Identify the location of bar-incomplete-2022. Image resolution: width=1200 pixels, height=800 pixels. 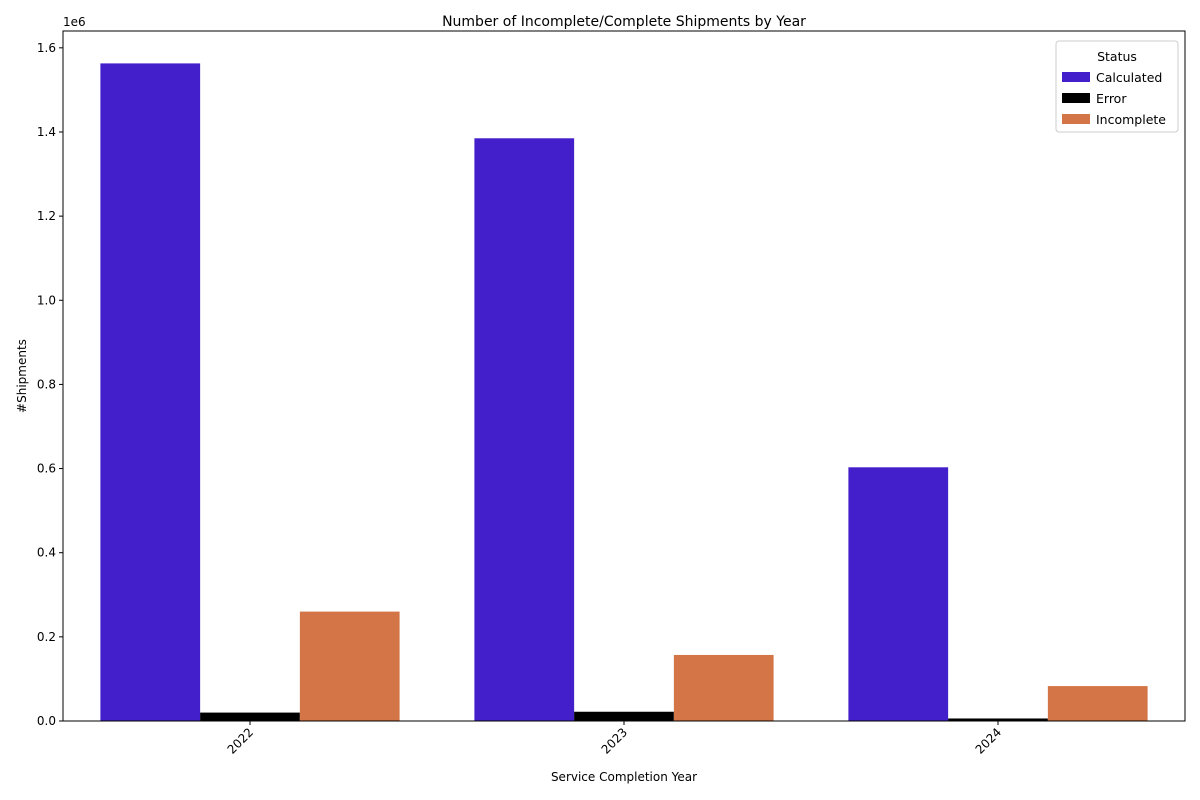
(349, 666).